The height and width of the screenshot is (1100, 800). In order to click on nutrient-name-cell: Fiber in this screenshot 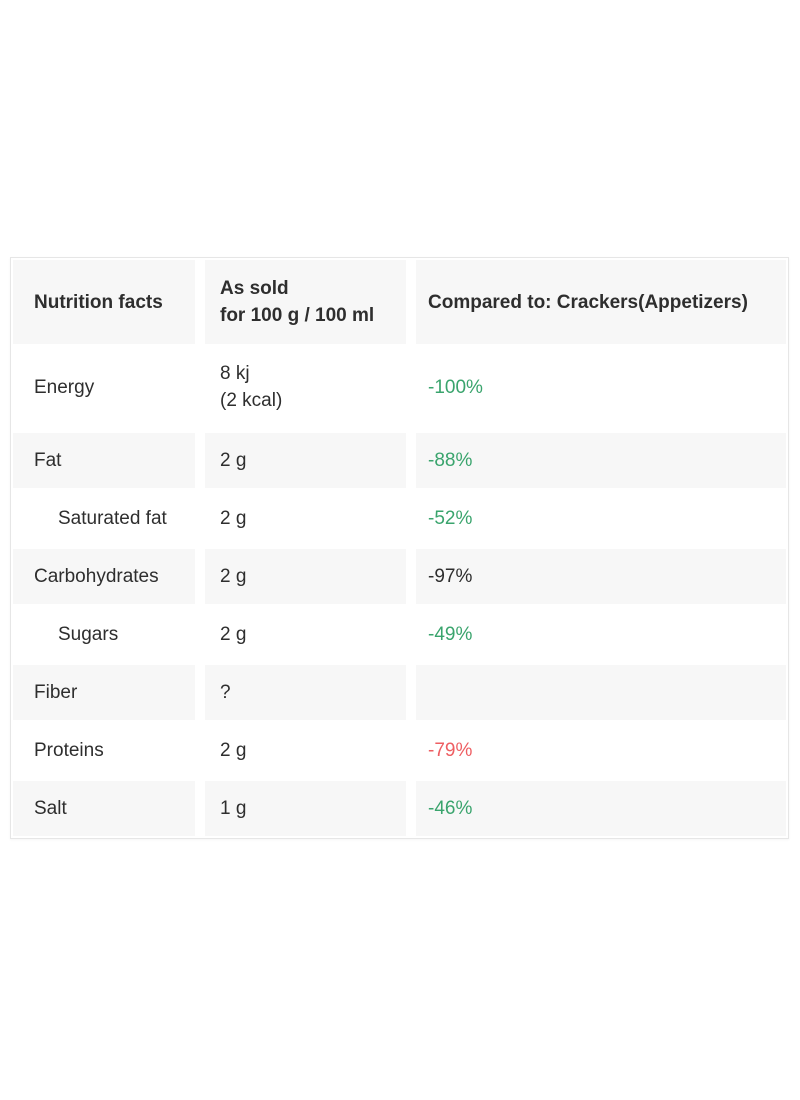, I will do `click(104, 692)`.